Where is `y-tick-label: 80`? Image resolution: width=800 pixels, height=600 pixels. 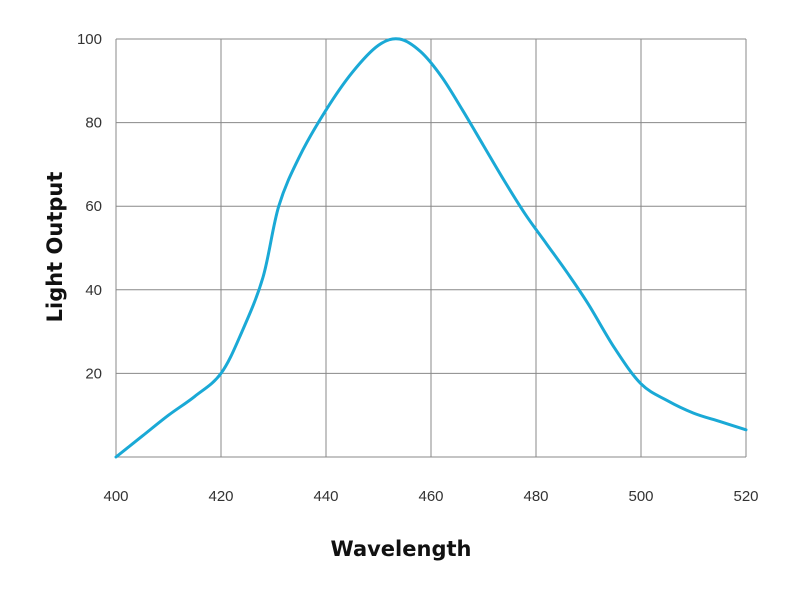 y-tick-label: 80 is located at coordinates (93, 123).